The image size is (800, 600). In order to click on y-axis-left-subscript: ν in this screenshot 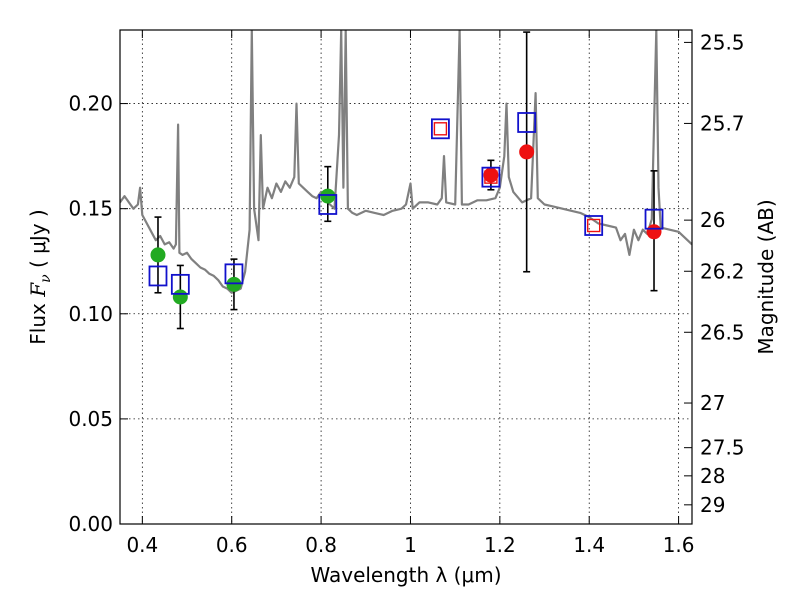, I will do `click(46, 278)`.